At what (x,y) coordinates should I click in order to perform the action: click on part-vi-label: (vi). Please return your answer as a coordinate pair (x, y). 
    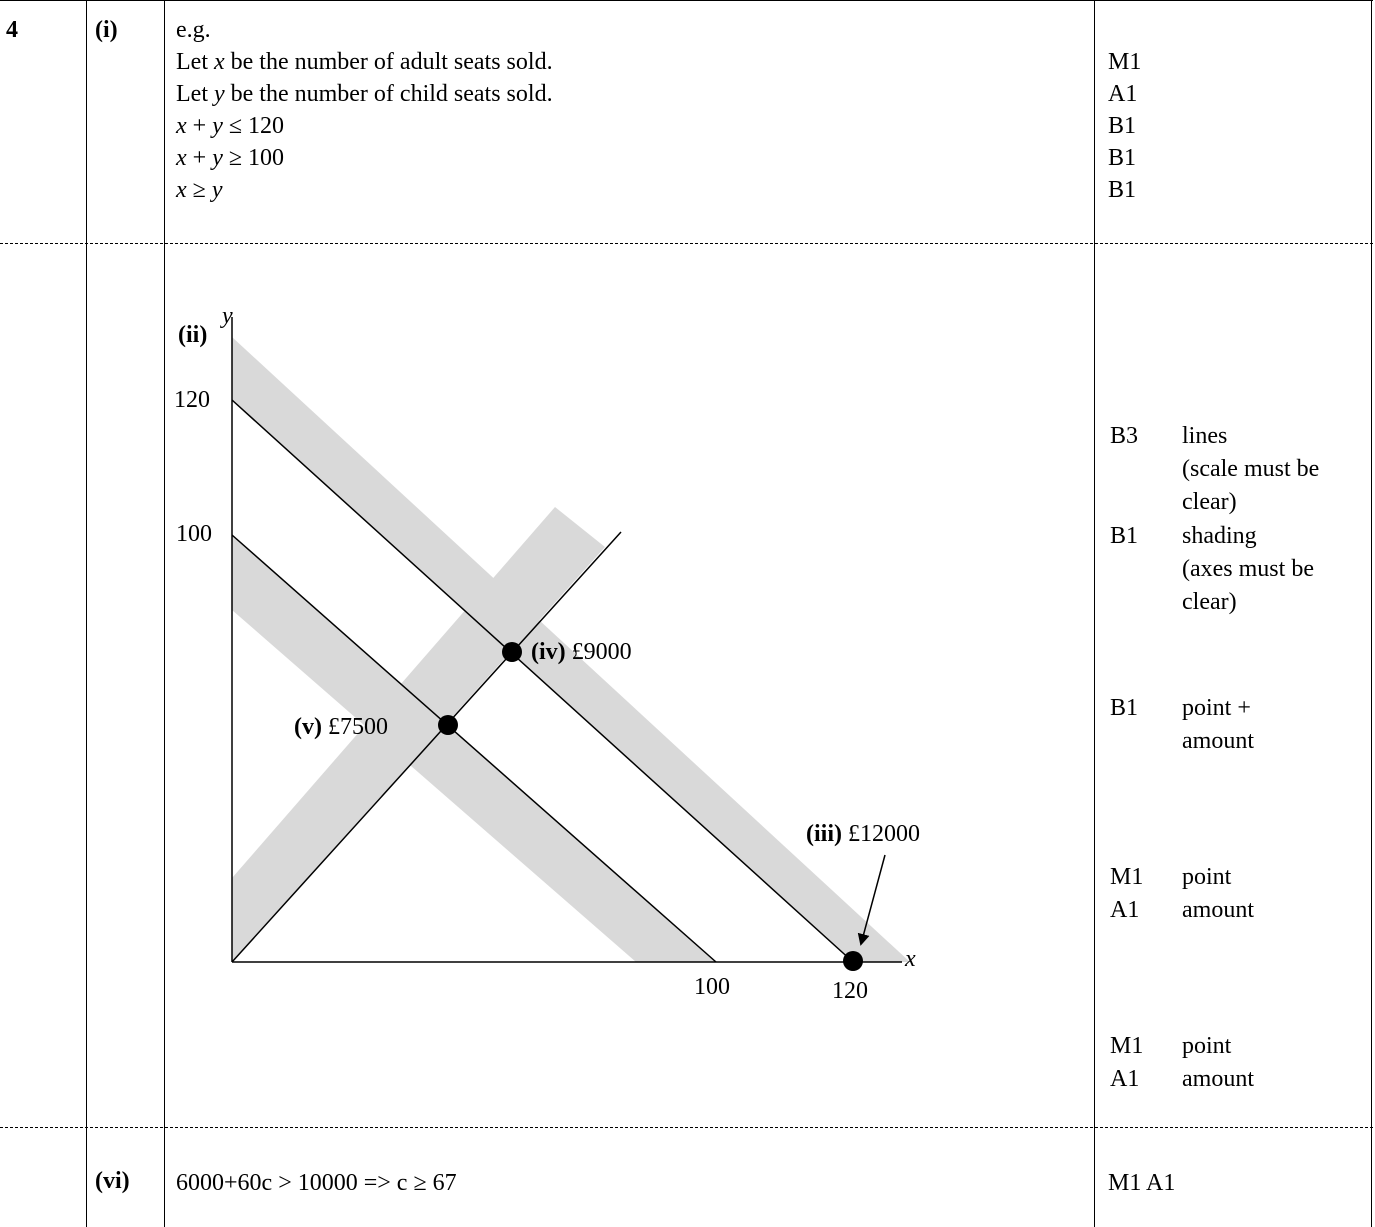
    Looking at the image, I should click on (112, 1181).